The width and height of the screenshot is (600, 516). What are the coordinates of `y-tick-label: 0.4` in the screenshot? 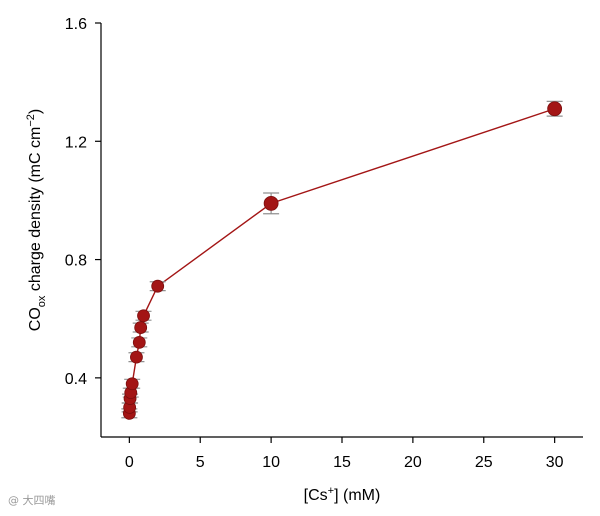 It's located at (76, 379).